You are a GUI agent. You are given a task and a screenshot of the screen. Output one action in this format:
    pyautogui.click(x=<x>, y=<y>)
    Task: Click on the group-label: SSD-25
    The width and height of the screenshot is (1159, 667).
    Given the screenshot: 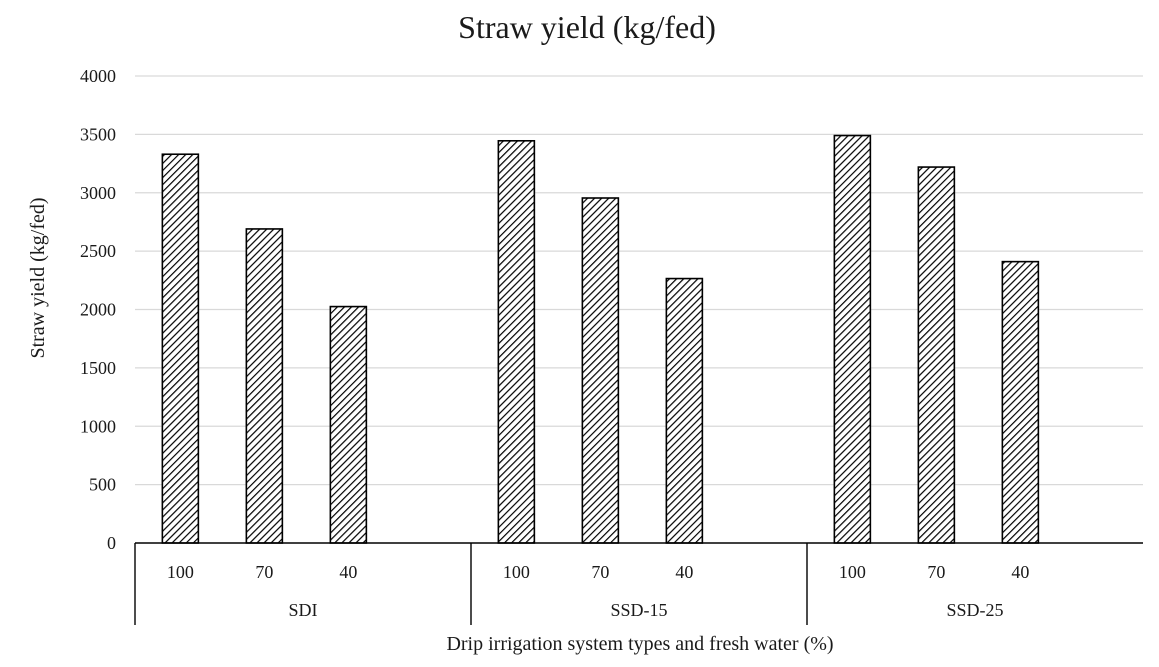 What is the action you would take?
    pyautogui.click(x=974, y=610)
    